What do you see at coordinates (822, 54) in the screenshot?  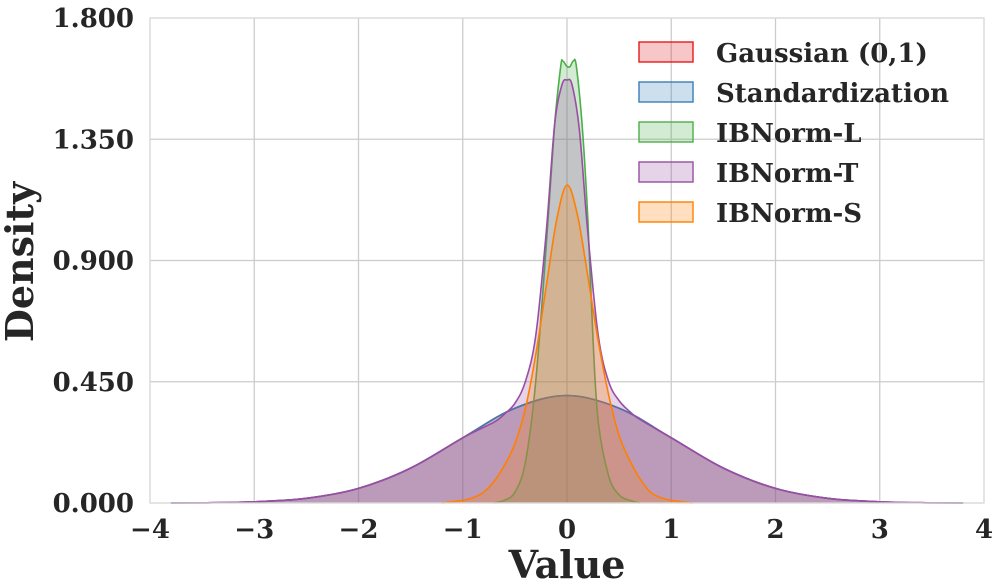 I see `legend-label-gaussian-0-1: Gaussian (0,1)` at bounding box center [822, 54].